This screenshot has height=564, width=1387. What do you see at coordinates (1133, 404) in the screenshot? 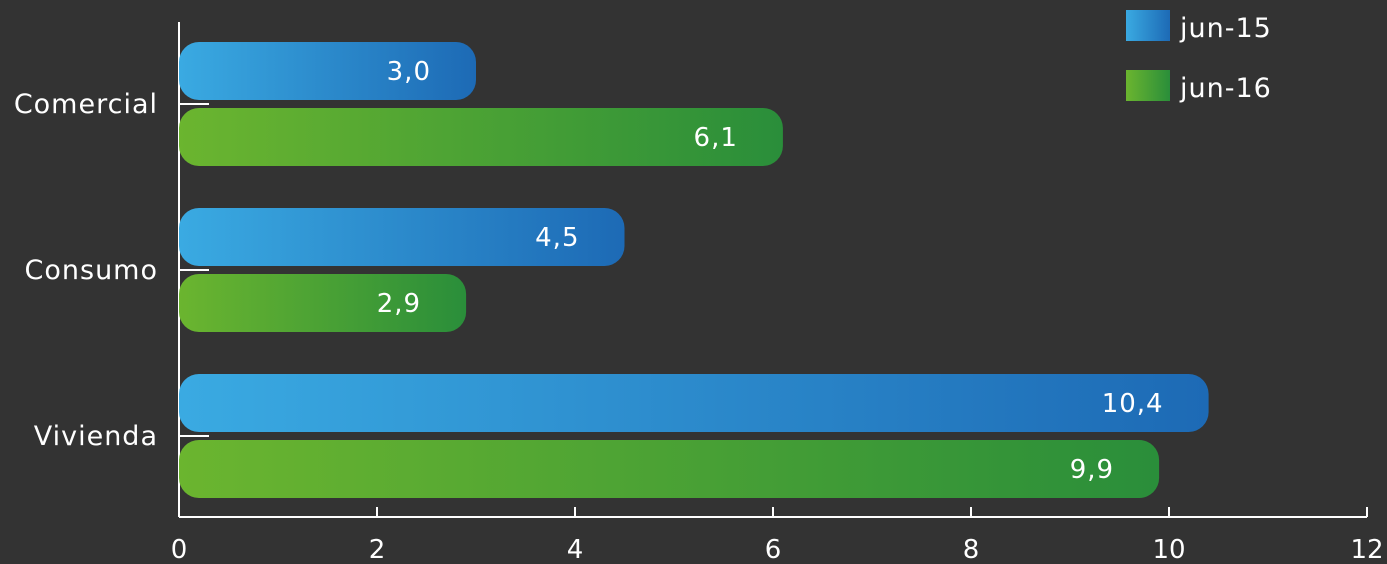
I see `data-label: 10,4` at bounding box center [1133, 404].